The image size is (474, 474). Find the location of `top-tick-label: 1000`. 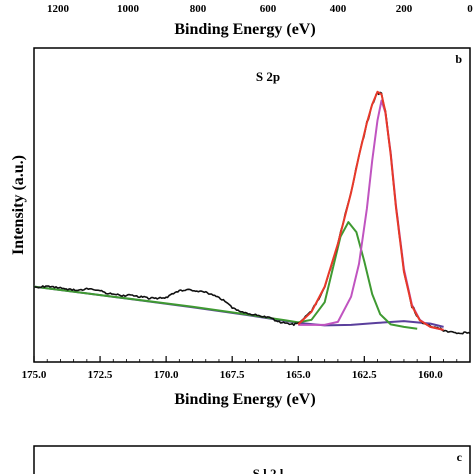

top-tick-label: 1000 is located at coordinates (128, 9).